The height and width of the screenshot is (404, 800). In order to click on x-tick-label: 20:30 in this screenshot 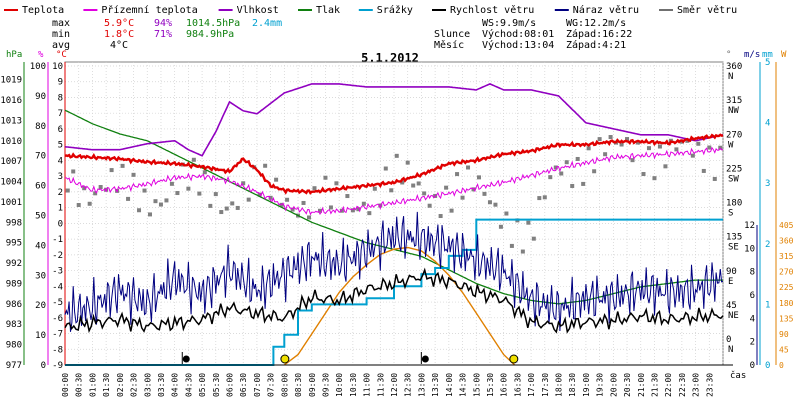, I will do `click(627, 385)`.